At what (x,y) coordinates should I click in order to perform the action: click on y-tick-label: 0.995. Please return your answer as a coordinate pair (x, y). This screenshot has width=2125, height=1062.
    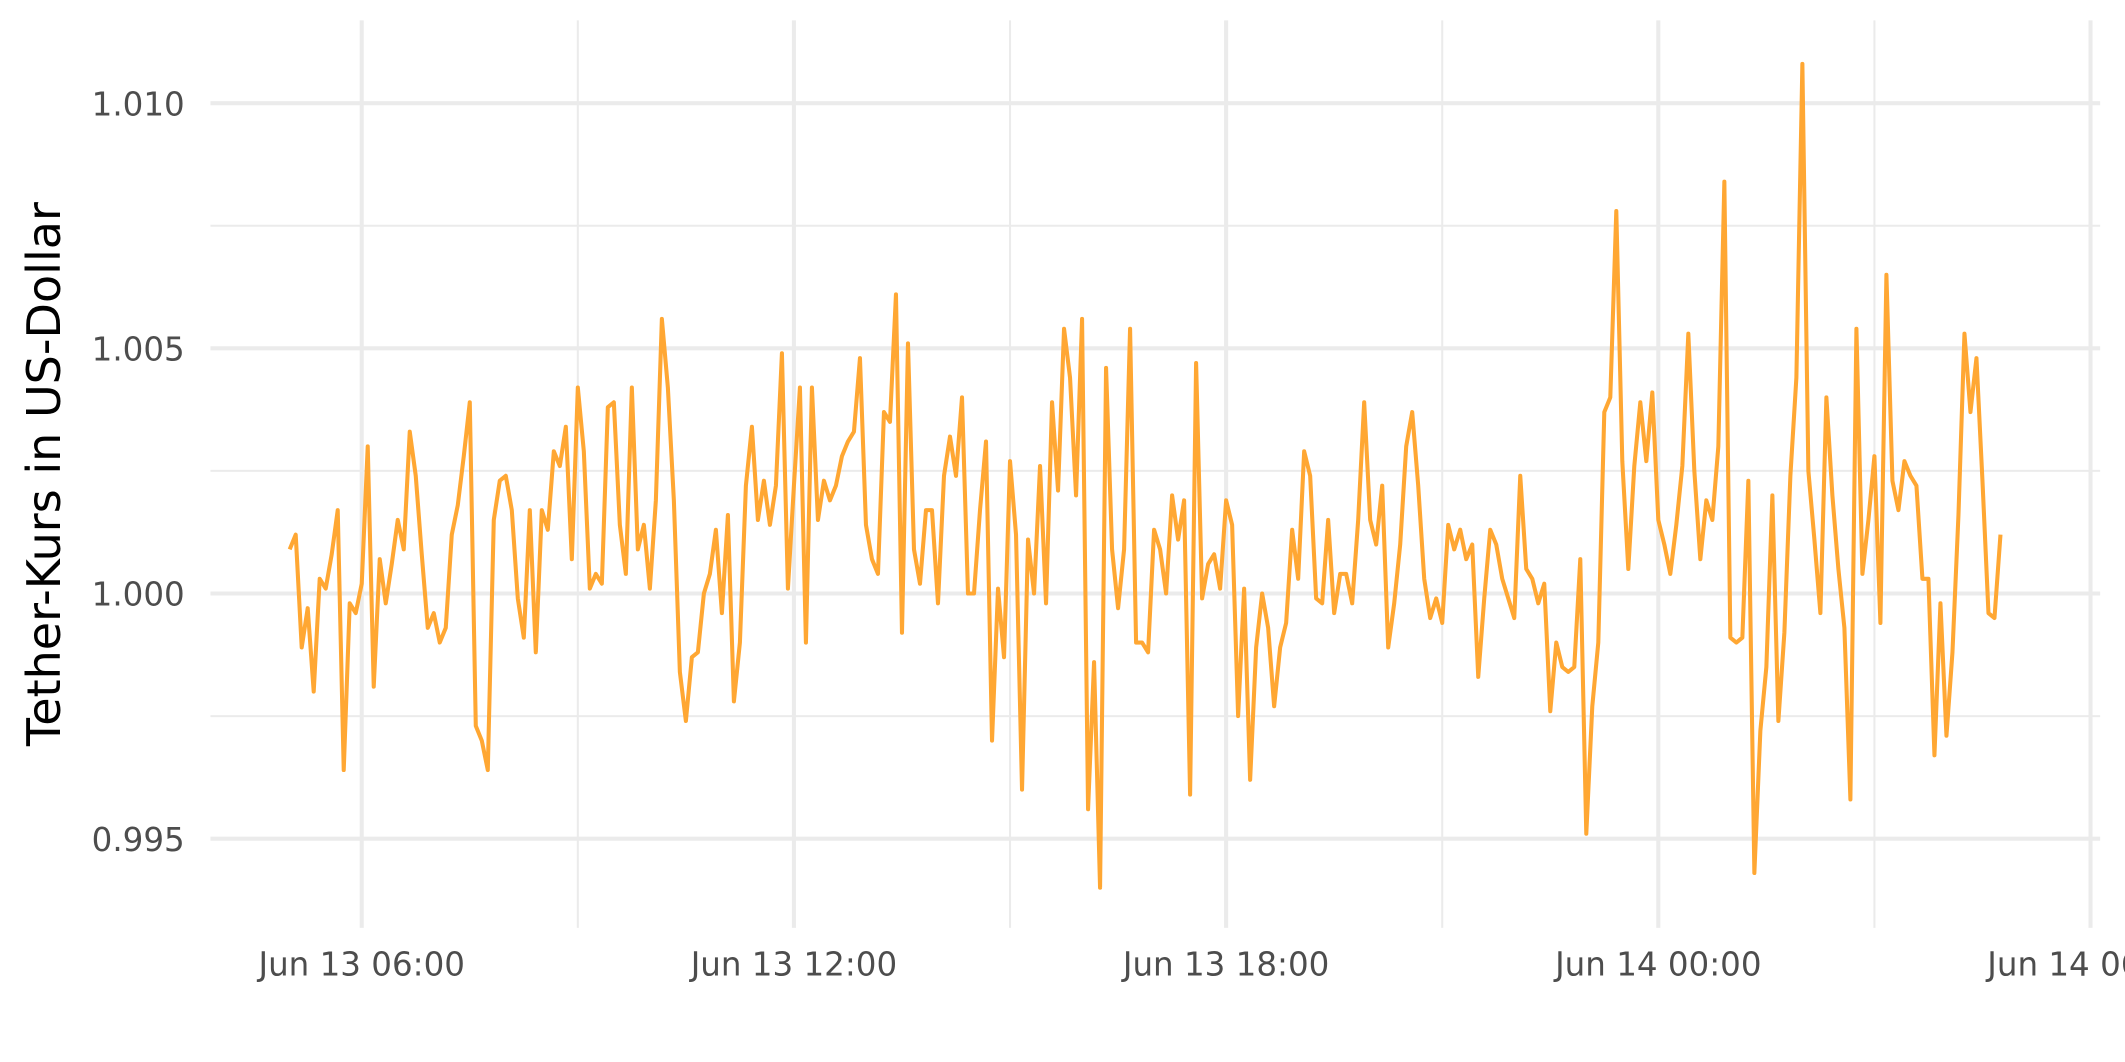
    Looking at the image, I should click on (138, 840).